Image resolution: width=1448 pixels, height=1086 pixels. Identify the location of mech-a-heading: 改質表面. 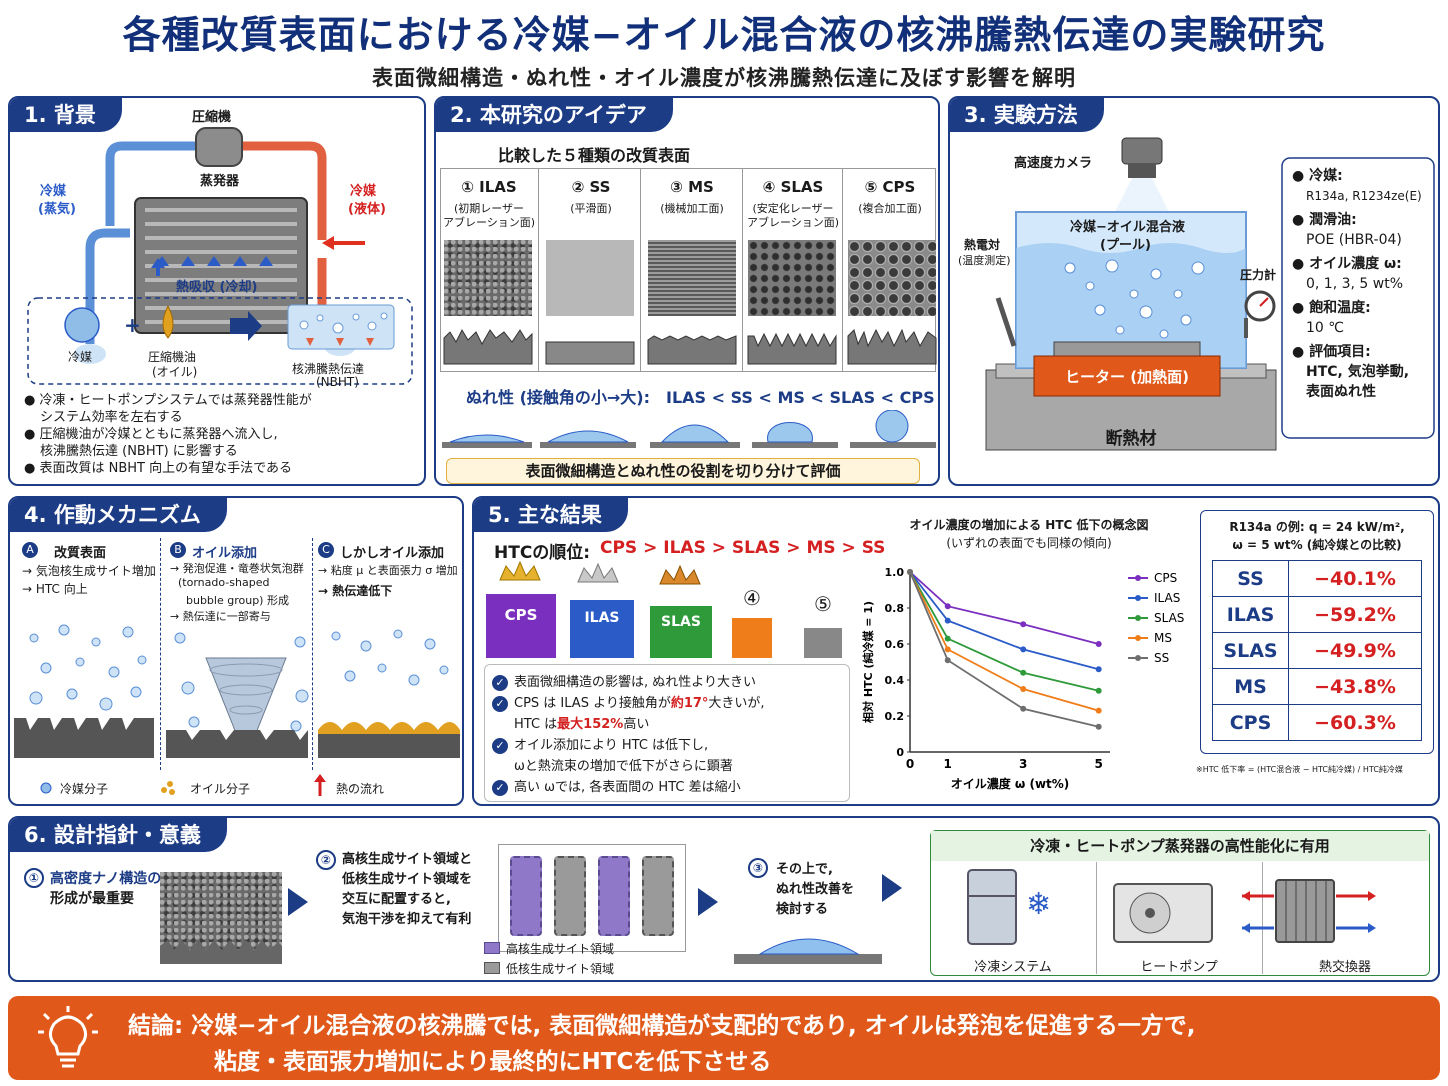
(80, 553).